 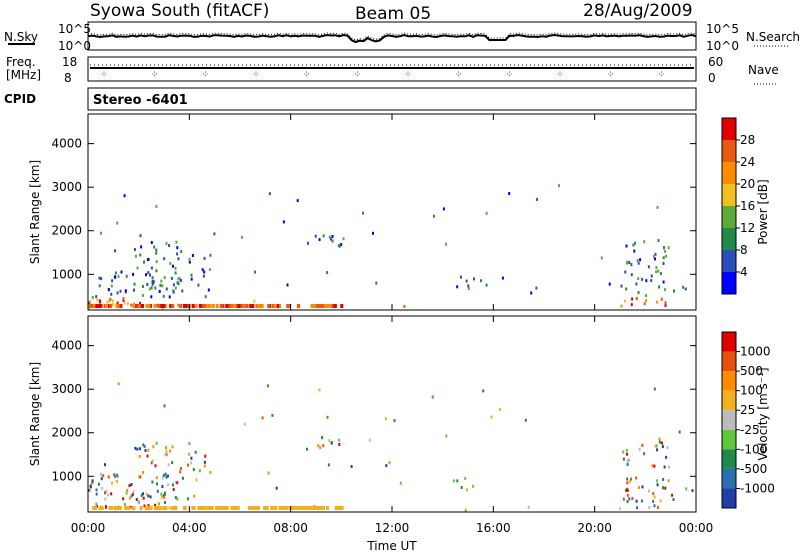 I want to click on x-tick-label: 12:00, so click(x=392, y=528).